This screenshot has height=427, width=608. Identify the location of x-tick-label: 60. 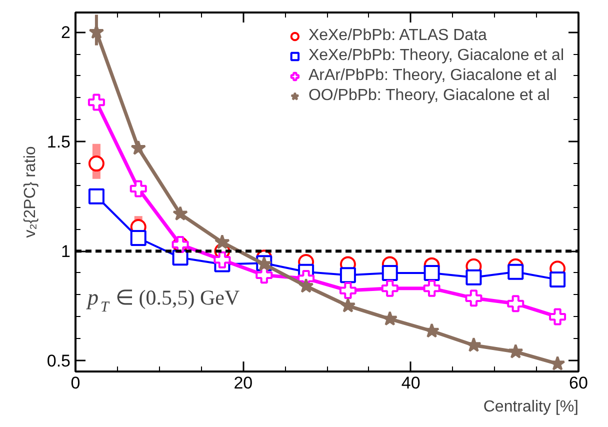
(578, 383).